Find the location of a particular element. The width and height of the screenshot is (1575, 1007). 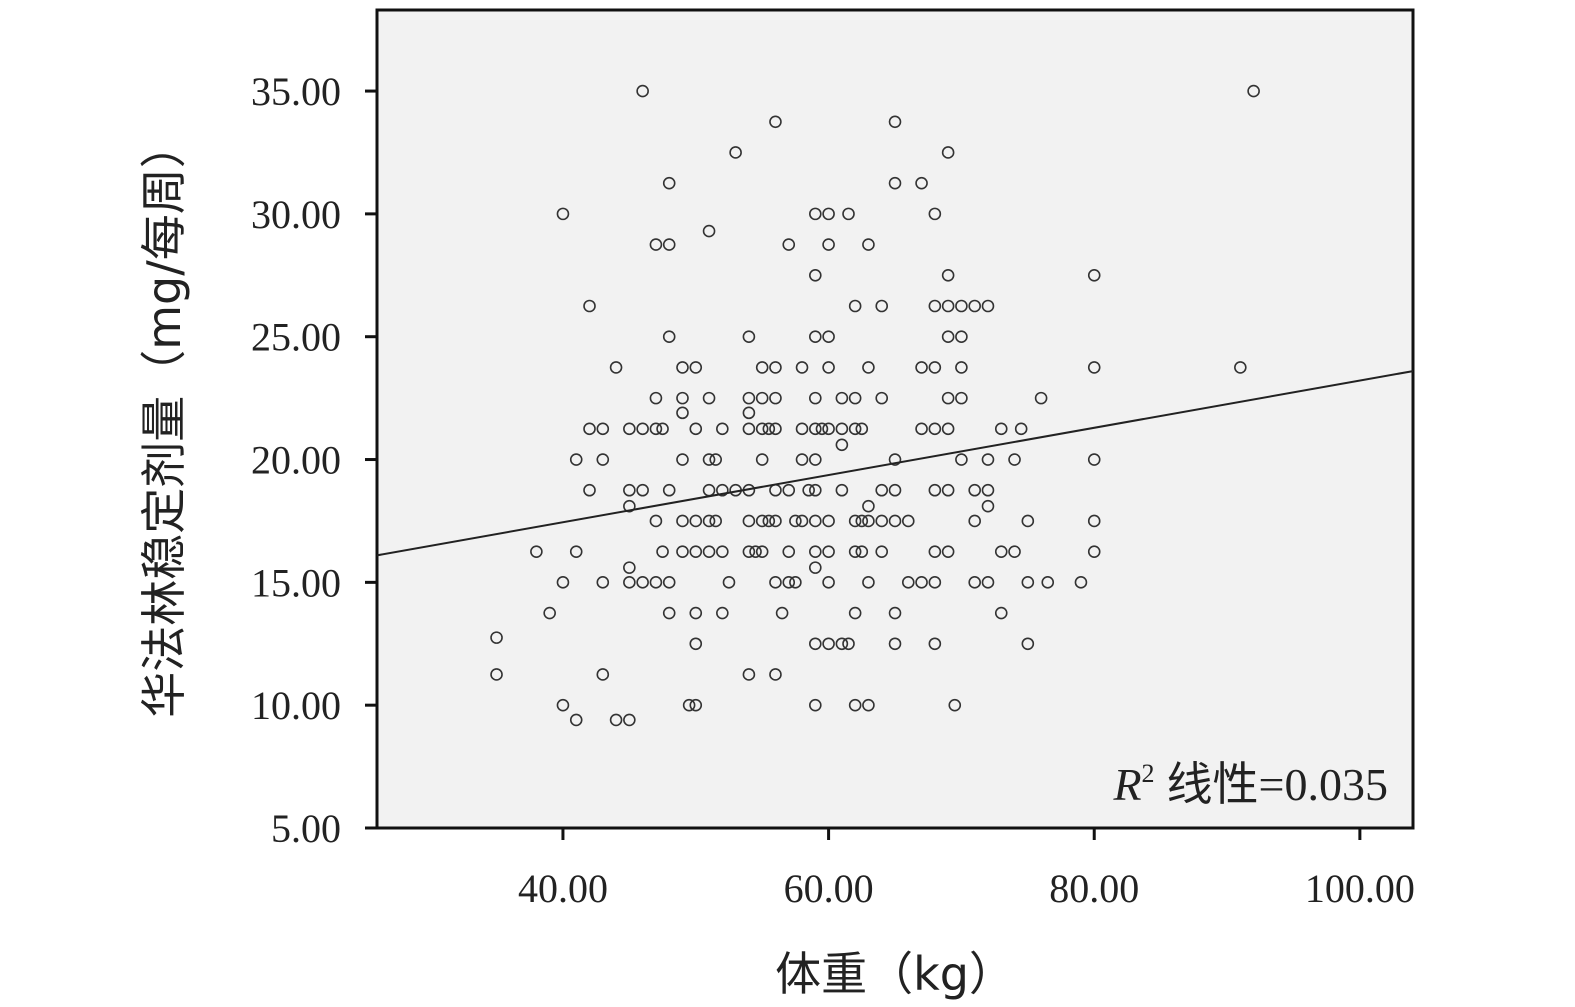

r-symbol: R is located at coordinates (1126, 784).